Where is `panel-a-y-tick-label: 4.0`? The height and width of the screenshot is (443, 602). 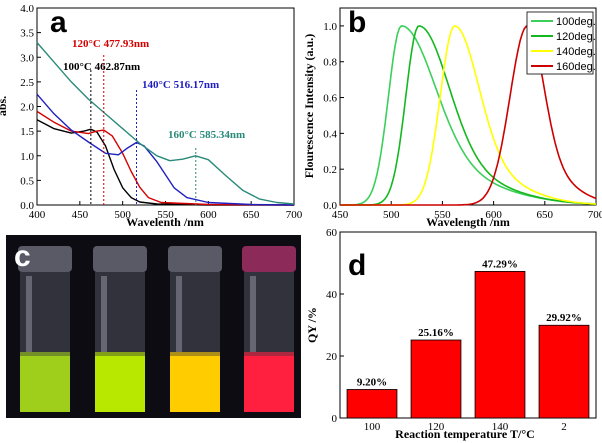
panel-a-y-tick-label: 4.0 is located at coordinates (27, 9).